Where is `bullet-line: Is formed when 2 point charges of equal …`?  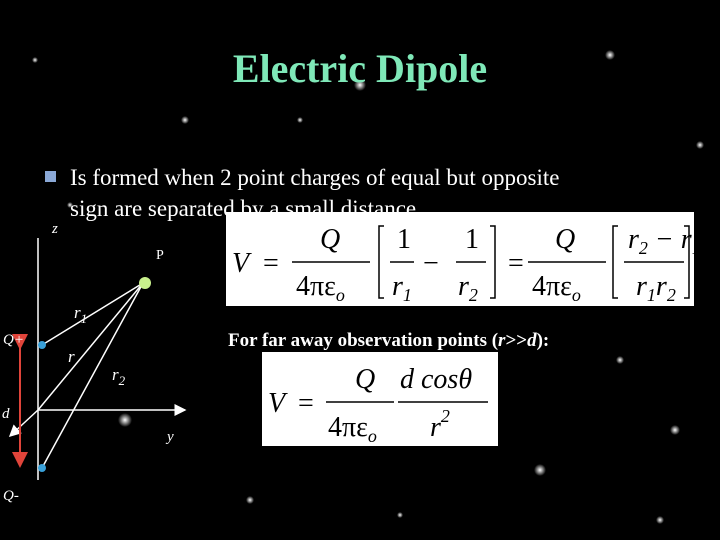
bullet-line: Is formed when 2 point charges of equal … is located at coordinates (315, 177).